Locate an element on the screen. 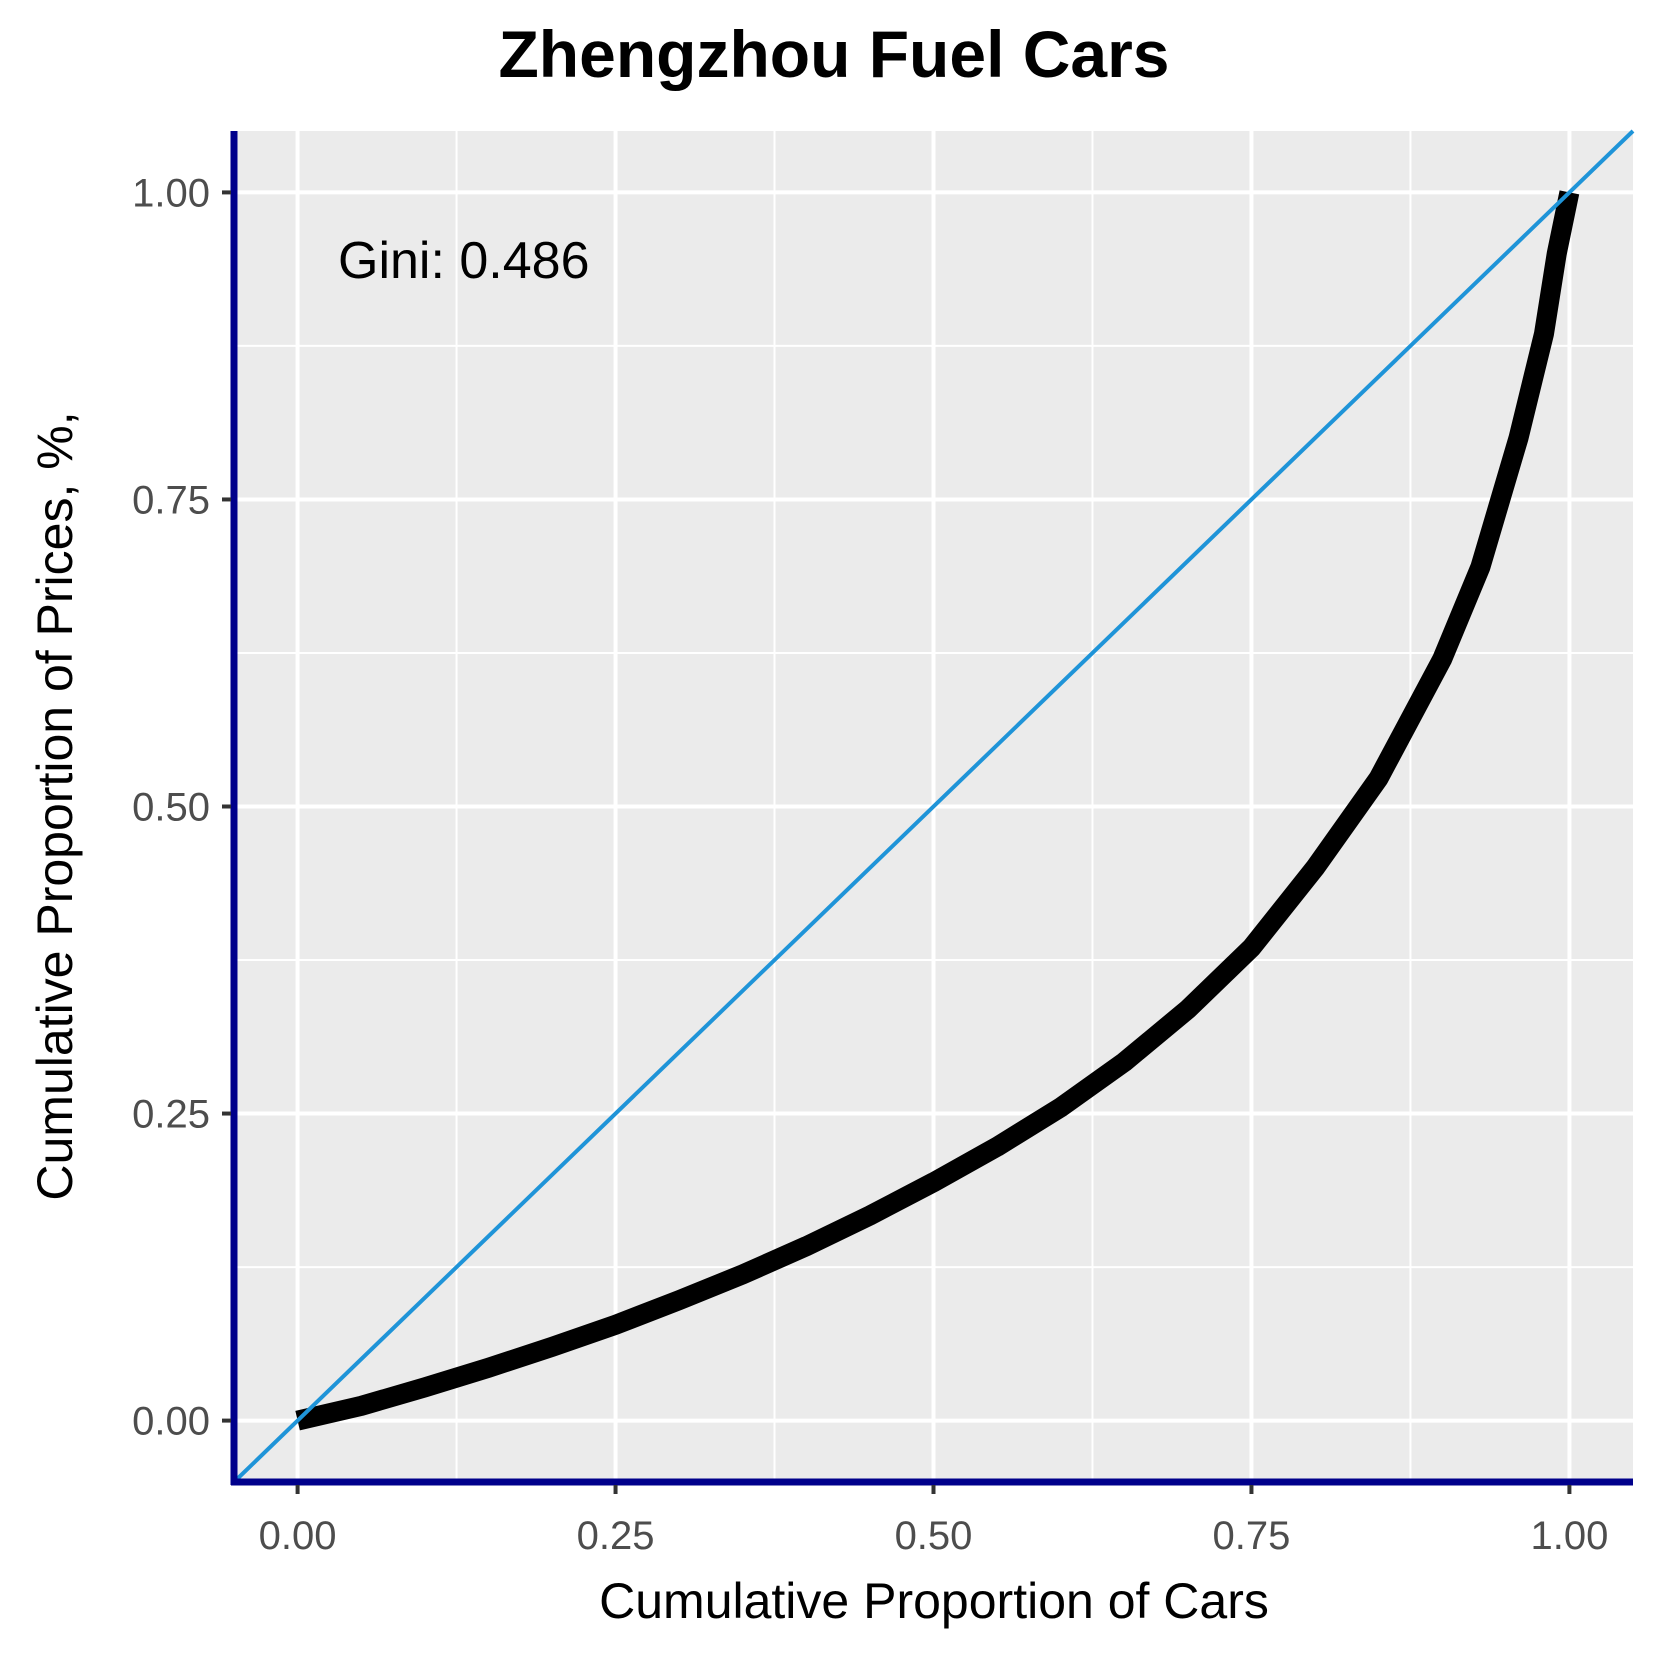  x-tick-label: 1.00 is located at coordinates (1569, 1536).